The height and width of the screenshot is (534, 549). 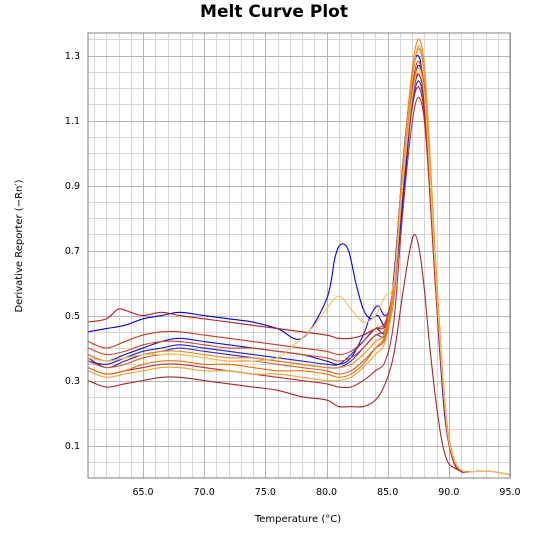 What do you see at coordinates (448, 492) in the screenshot?
I see `x-tick-label: 90.0` at bounding box center [448, 492].